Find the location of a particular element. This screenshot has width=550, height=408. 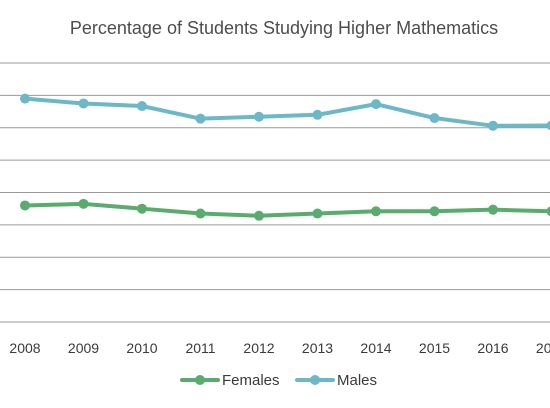

series-line-males is located at coordinates (286, 112).